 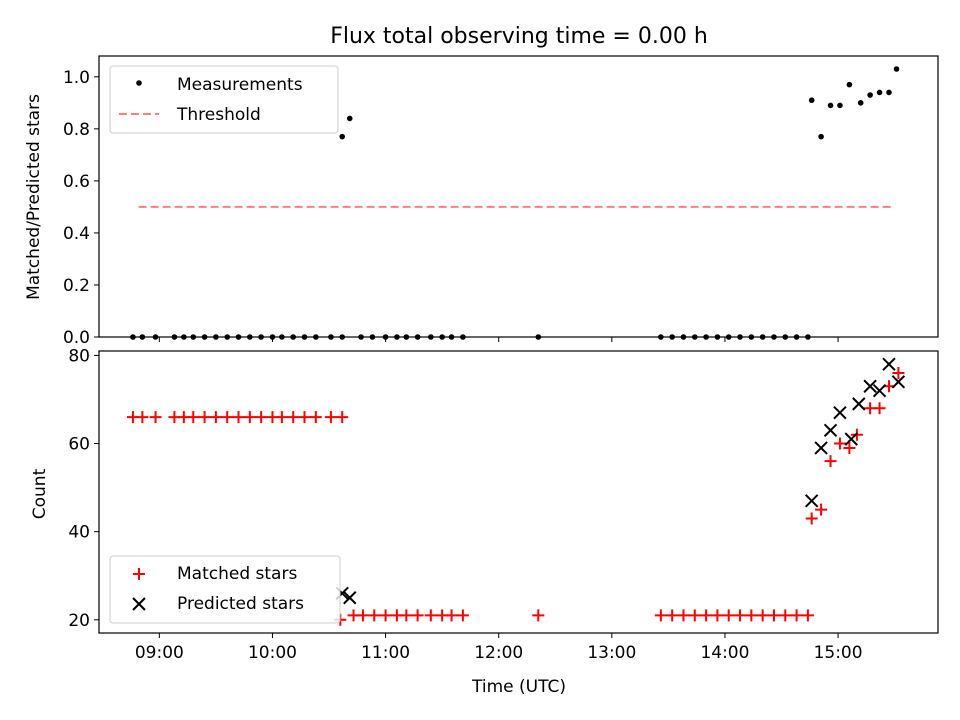 I want to click on legend-marker-matched-stars, so click(x=139, y=574).